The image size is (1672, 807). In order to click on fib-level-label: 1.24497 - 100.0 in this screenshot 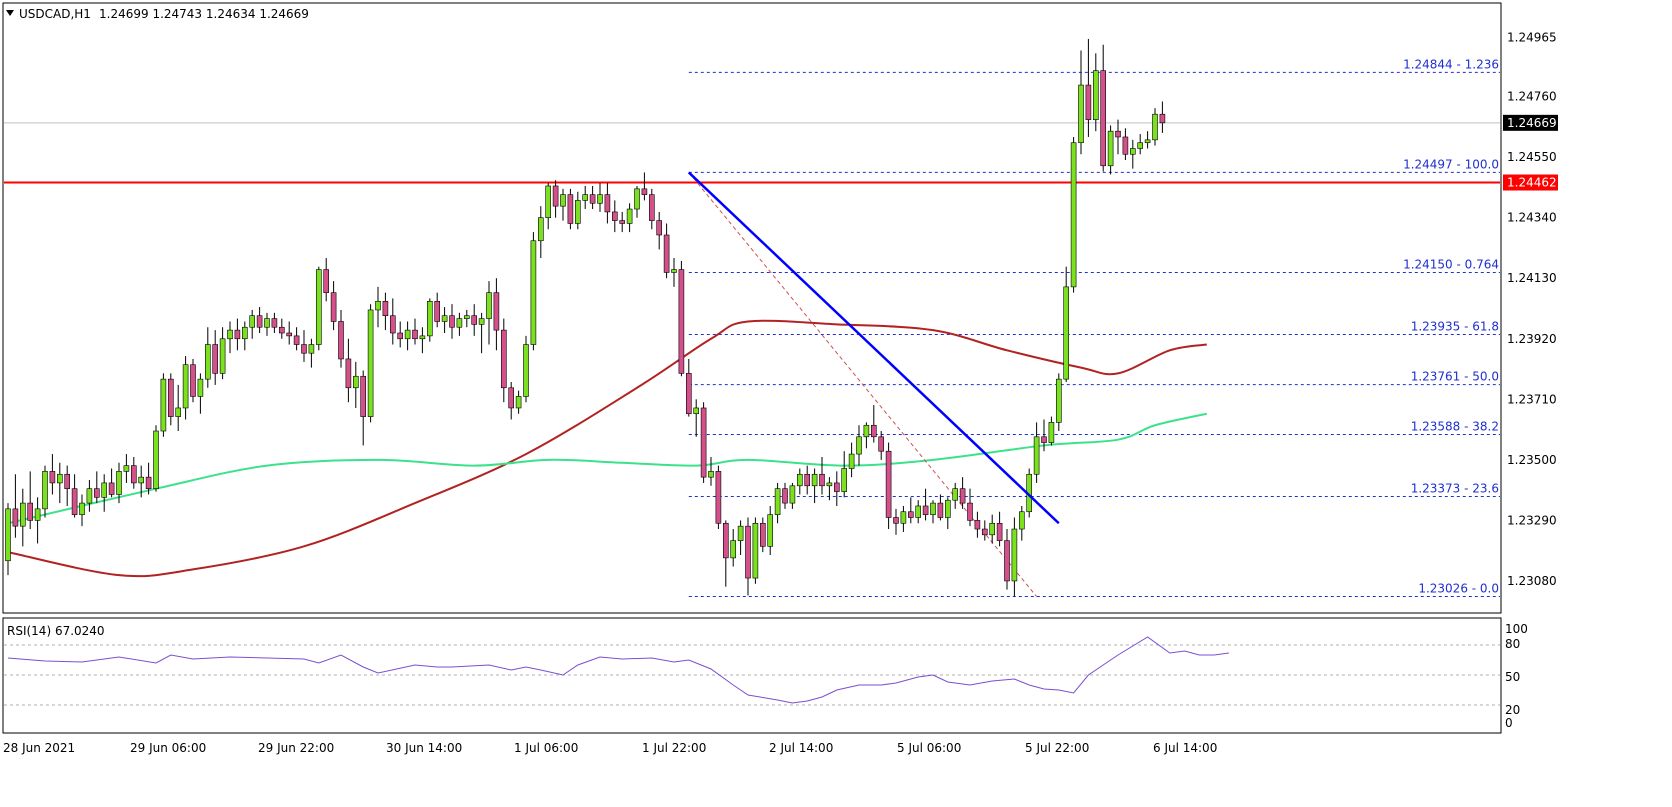, I will do `click(1451, 164)`.